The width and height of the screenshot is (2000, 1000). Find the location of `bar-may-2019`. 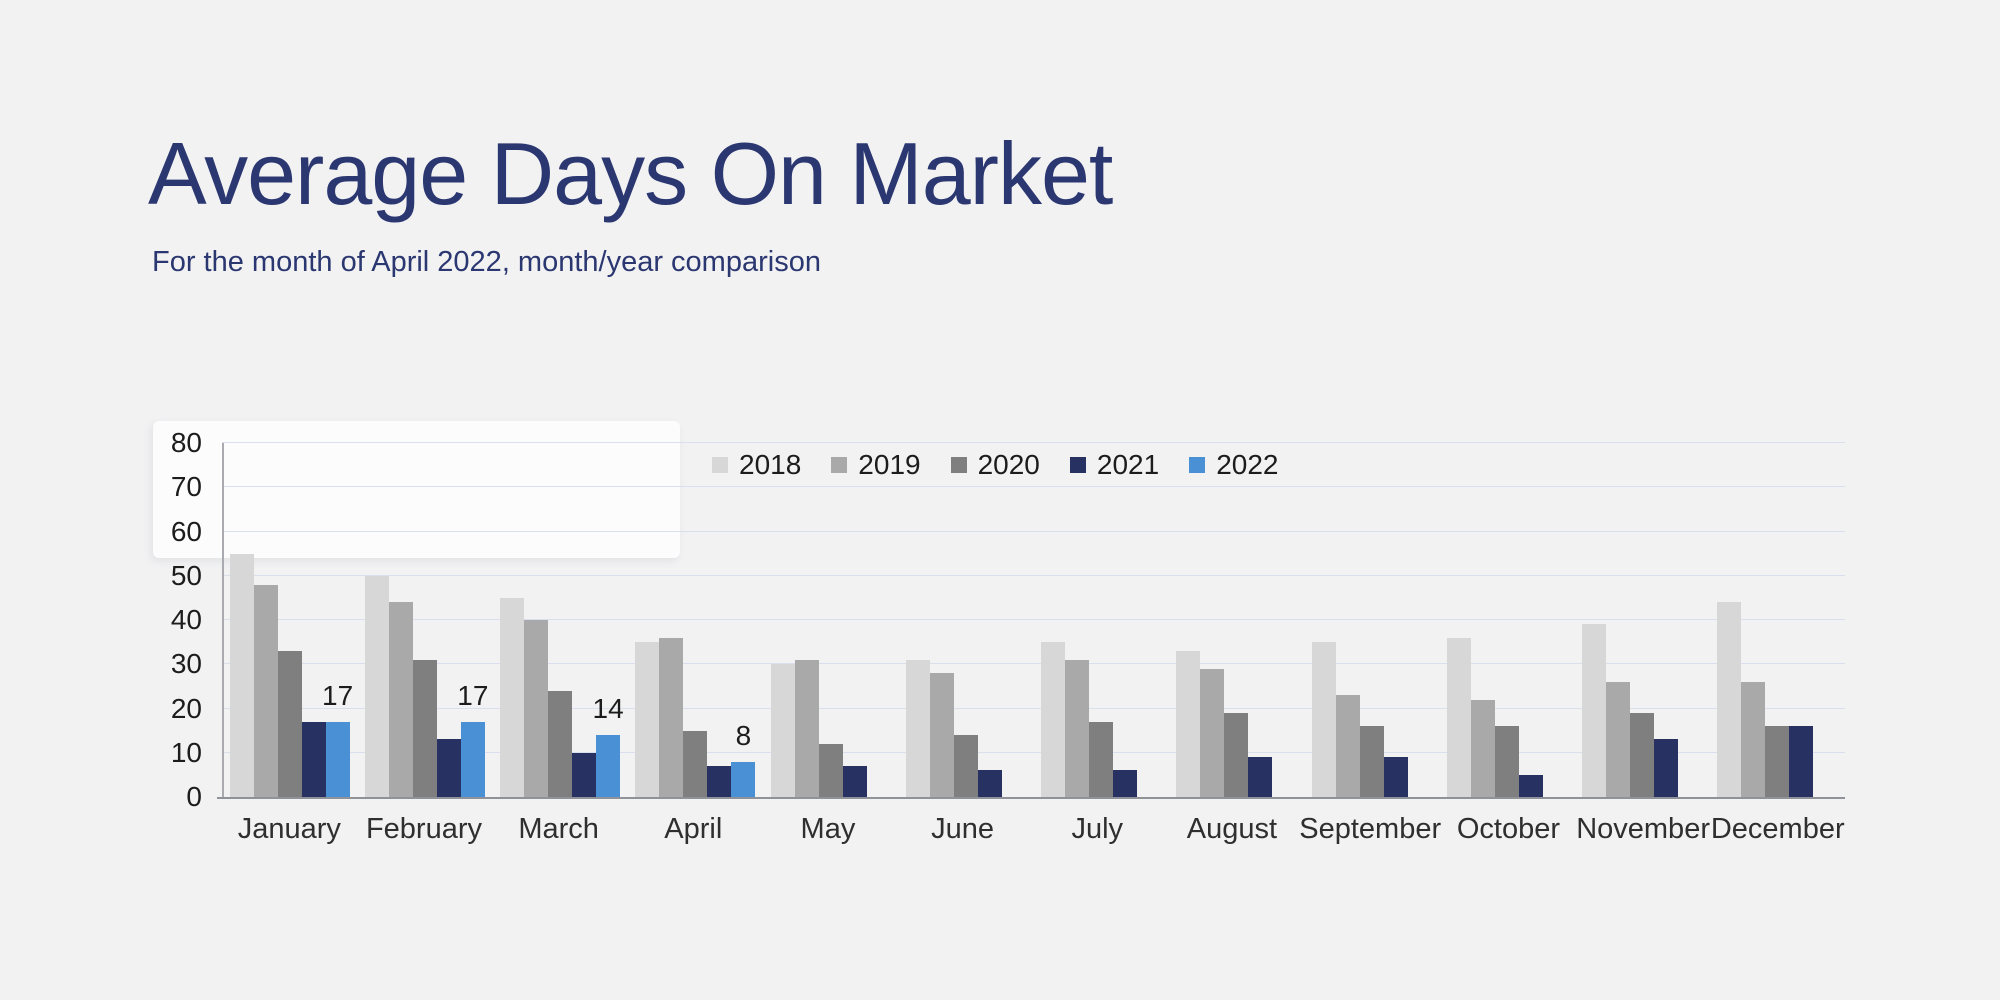

bar-may-2019 is located at coordinates (806, 728).